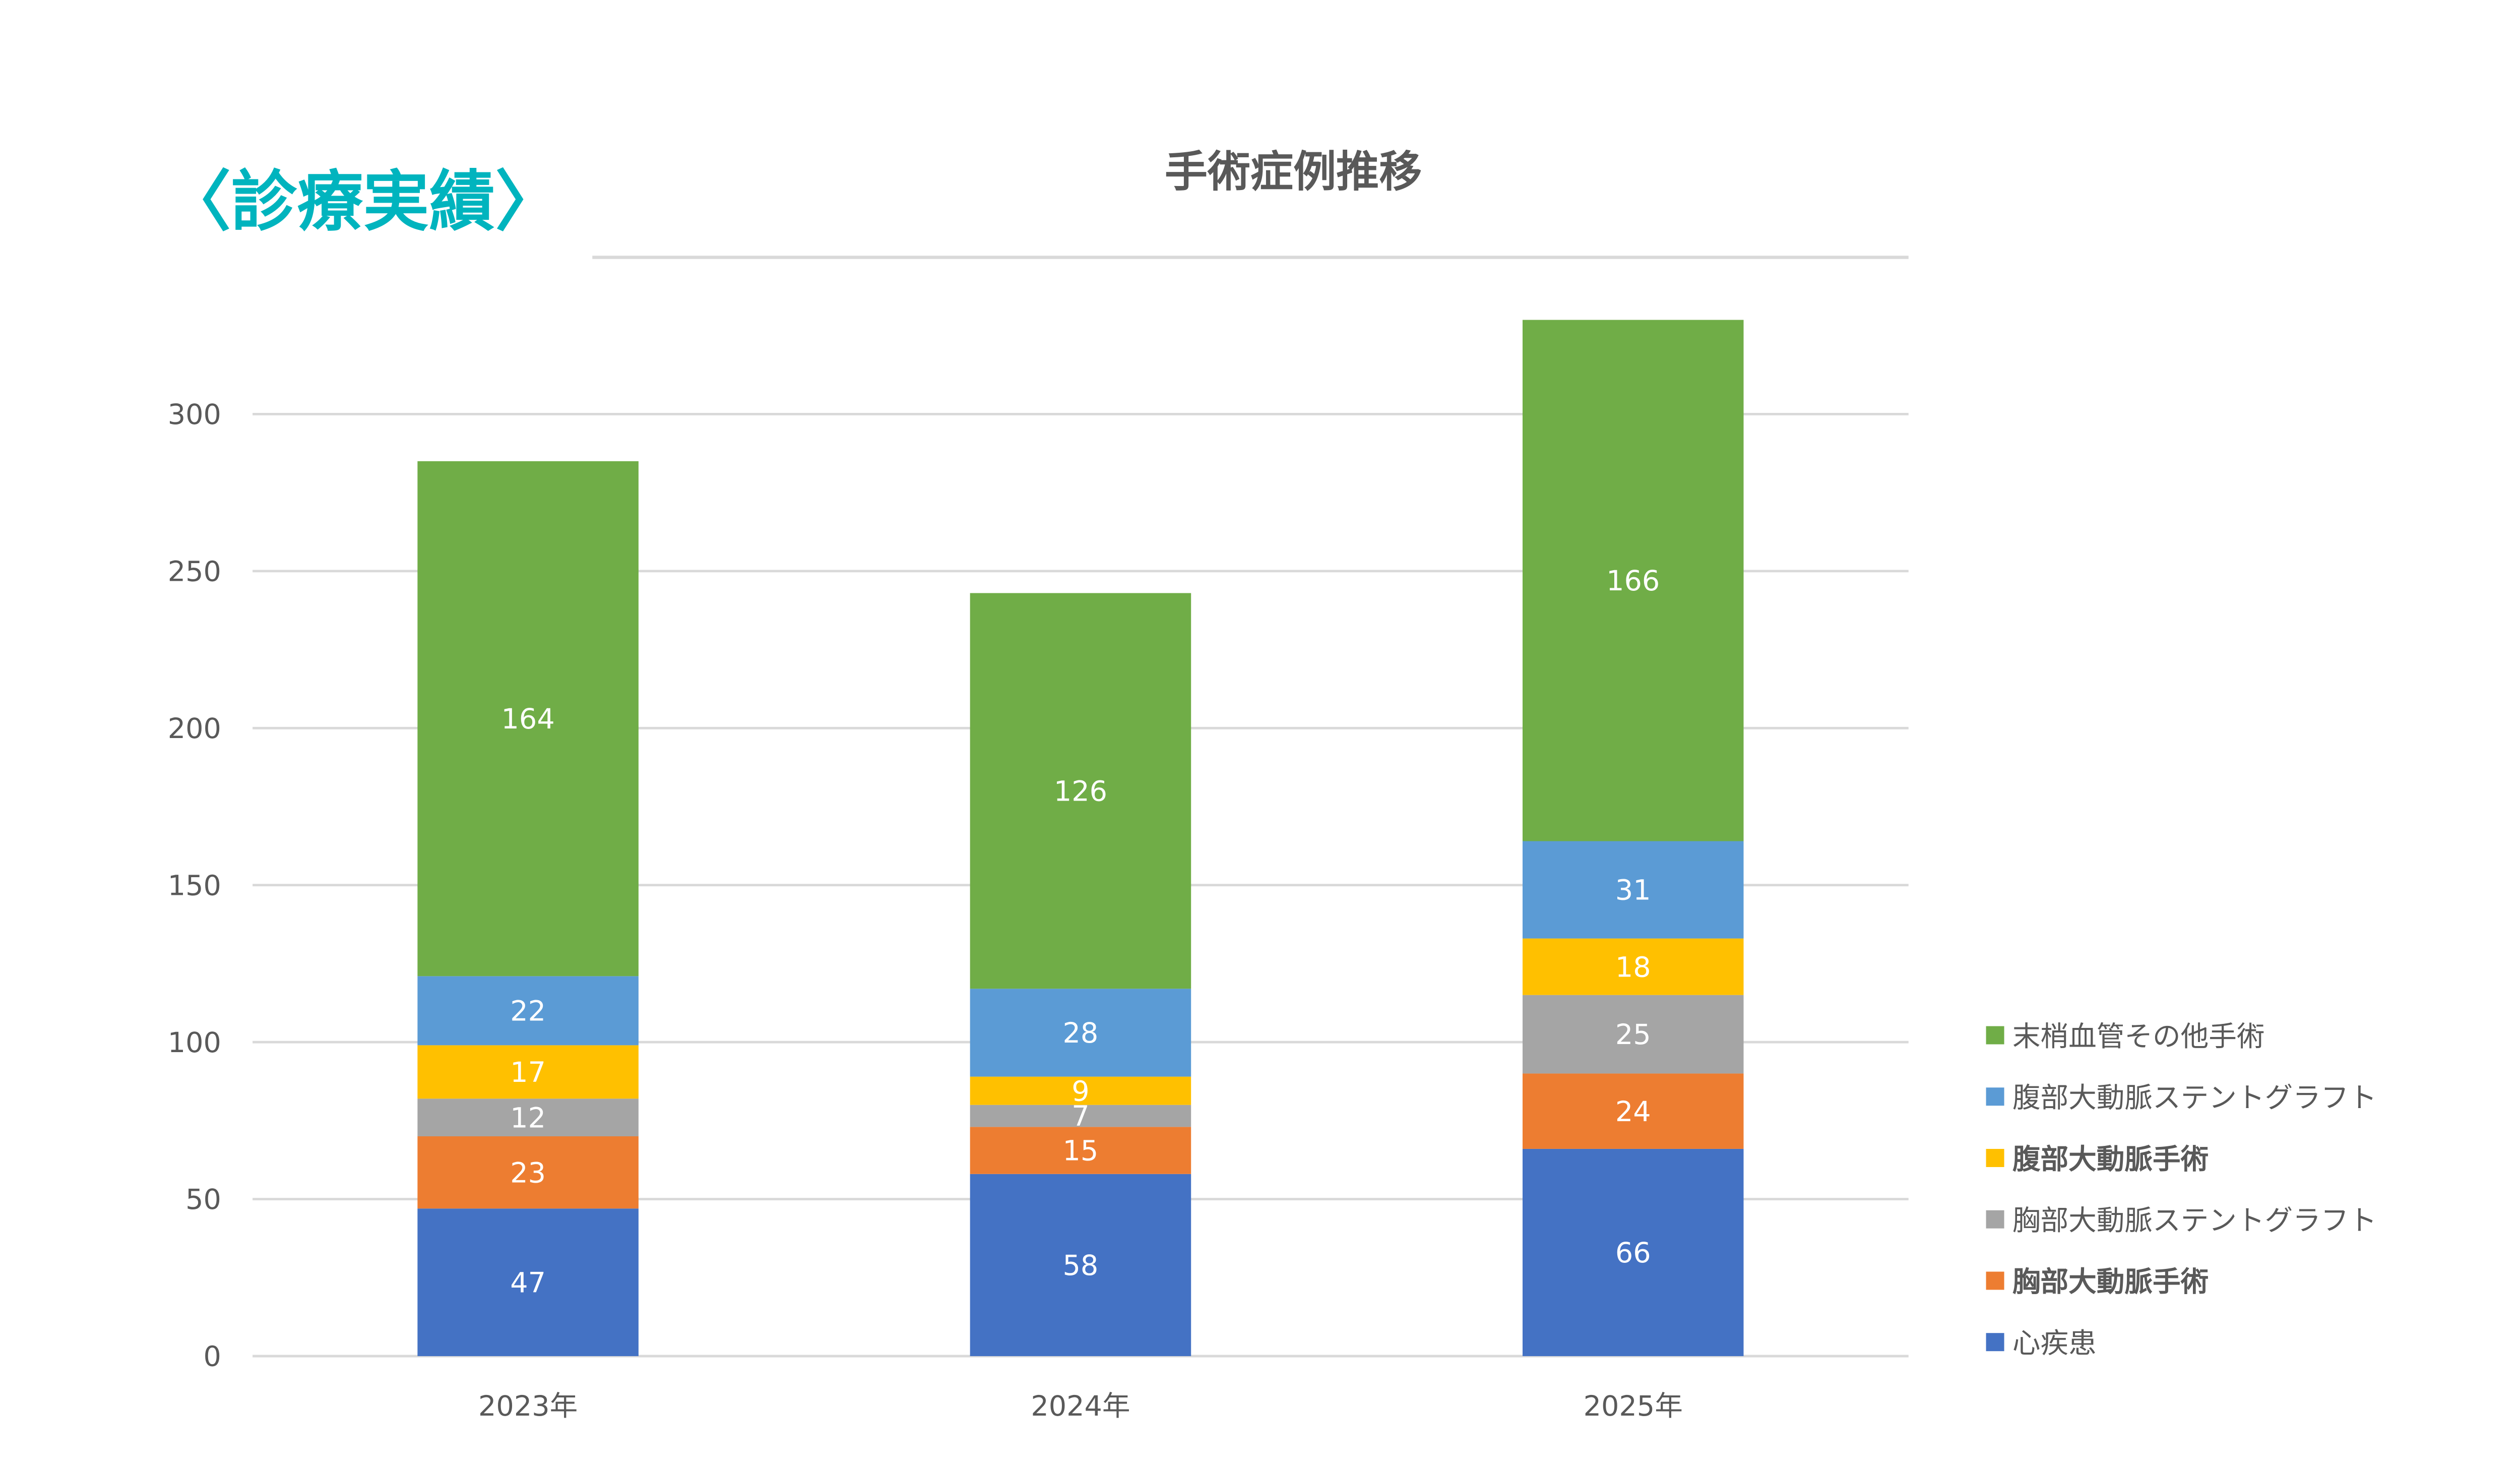 This screenshot has width=2520, height=1465. I want to click on data-label: 18, so click(1633, 967).